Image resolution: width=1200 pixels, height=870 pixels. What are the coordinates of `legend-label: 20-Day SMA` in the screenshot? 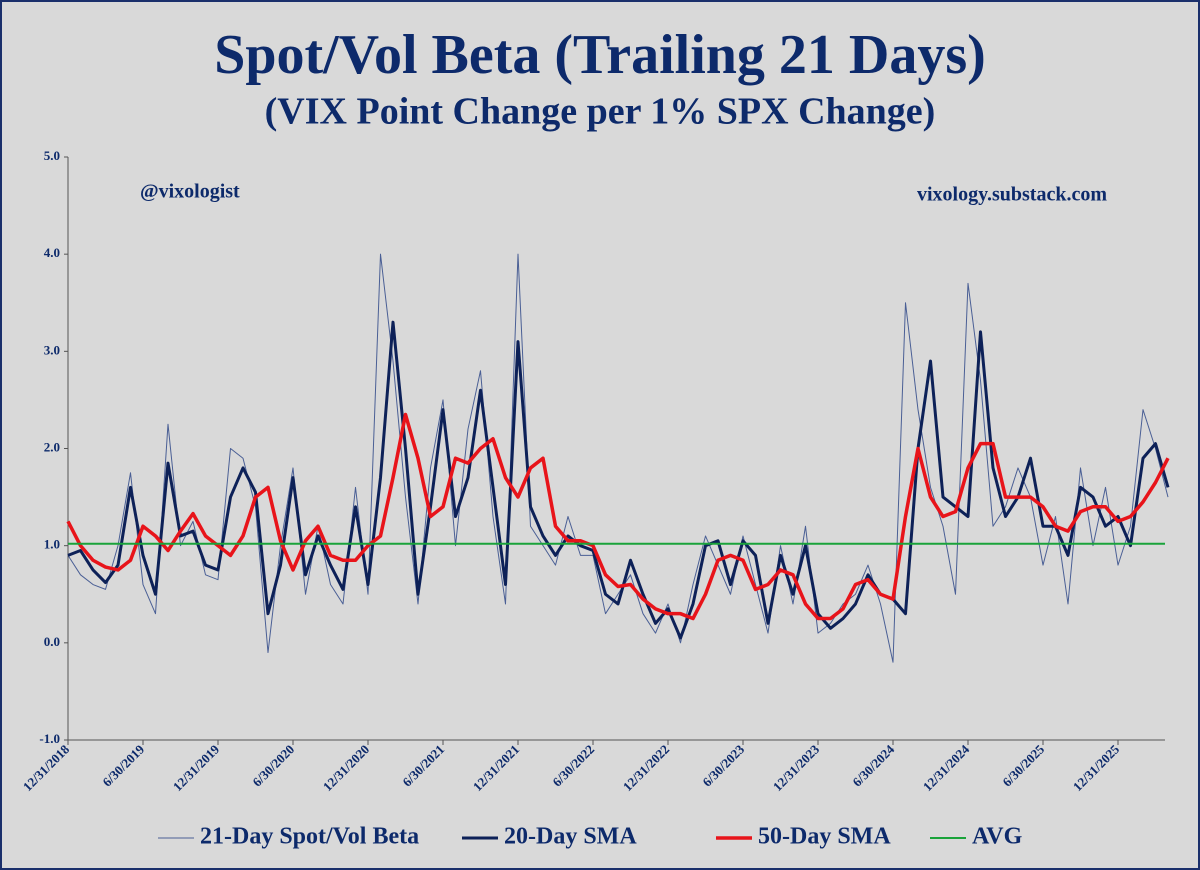 It's located at (570, 837).